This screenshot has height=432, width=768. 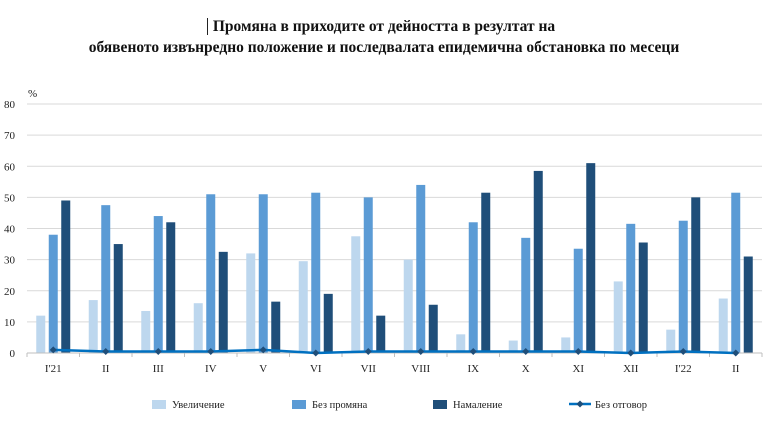 What do you see at coordinates (198, 405) in the screenshot?
I see `legend-increase-label: Увеличение` at bounding box center [198, 405].